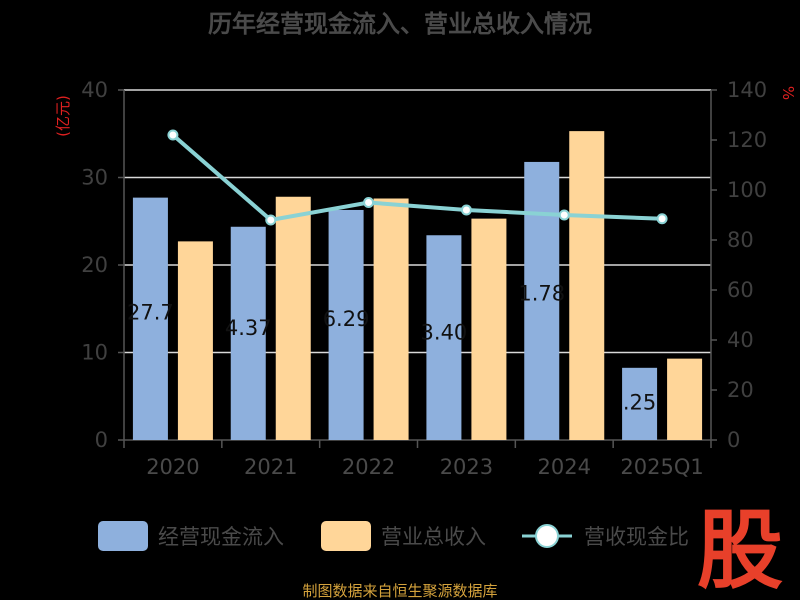 This screenshot has height=600, width=800. What do you see at coordinates (399, 591) in the screenshot?
I see `source-footer: 制图数据来自恒生聚源数据库` at bounding box center [399, 591].